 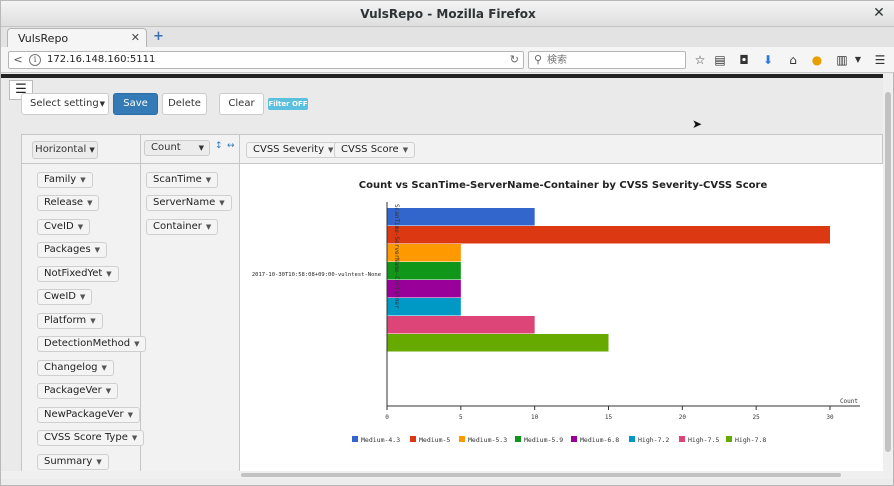 I want to click on col-field-cvss-severity: CVSS Severity ▼, so click(x=293, y=150).